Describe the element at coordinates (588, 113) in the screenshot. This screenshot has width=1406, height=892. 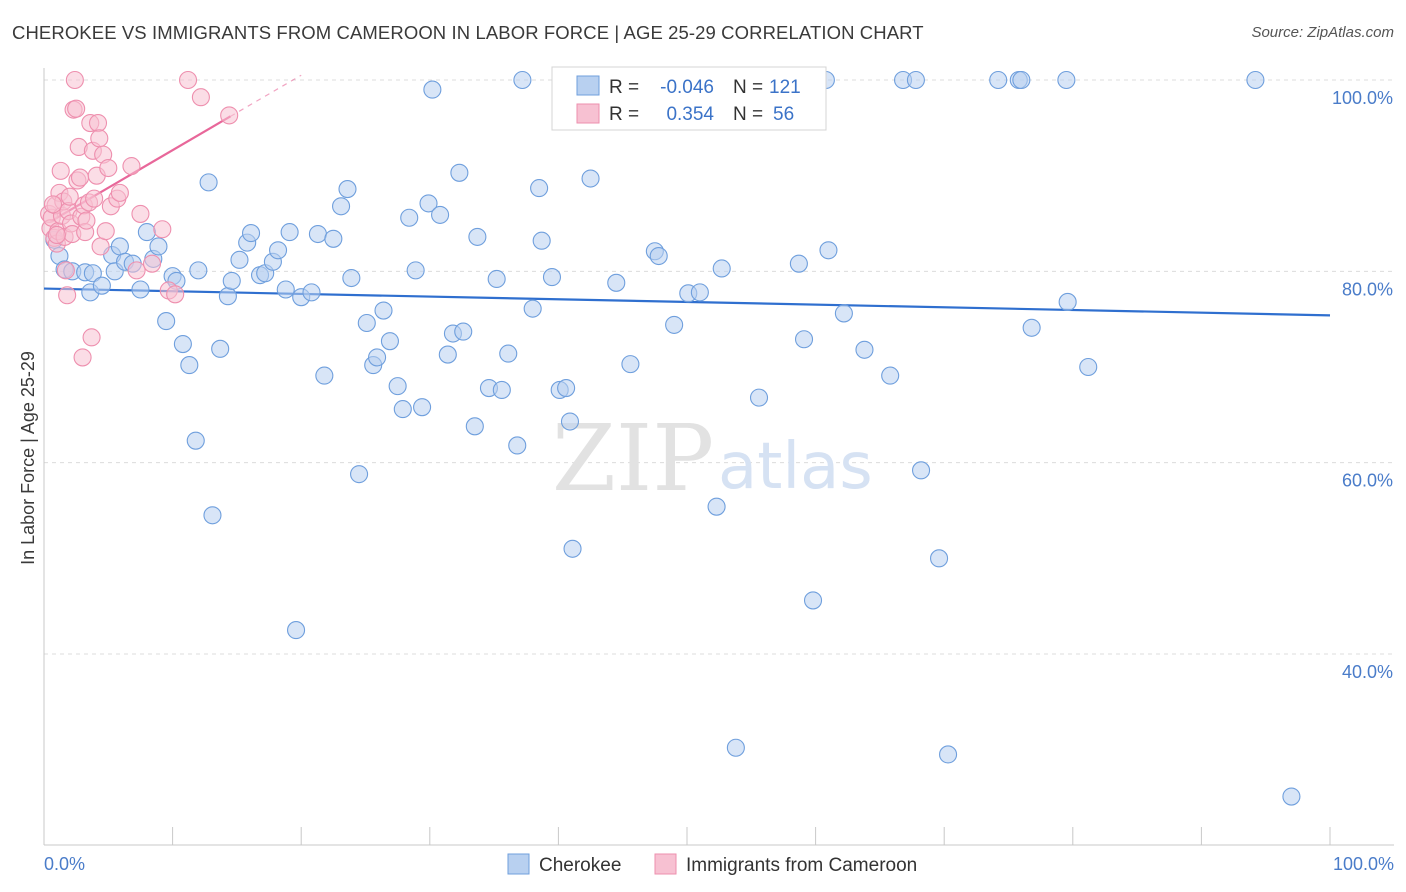
I see `legend-swatch-cameroon` at that location.